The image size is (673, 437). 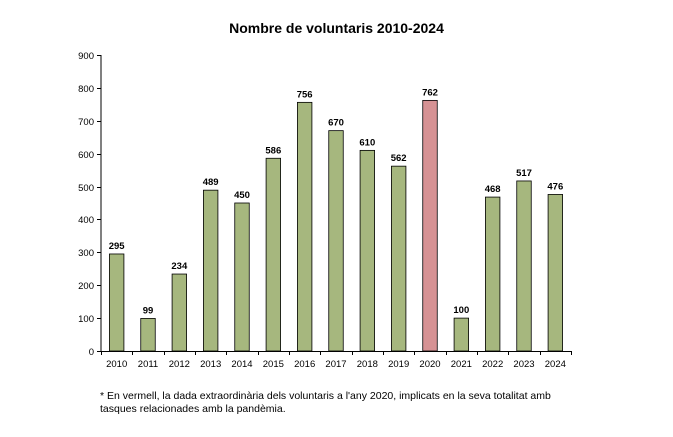 I want to click on bar-2013, so click(x=211, y=270).